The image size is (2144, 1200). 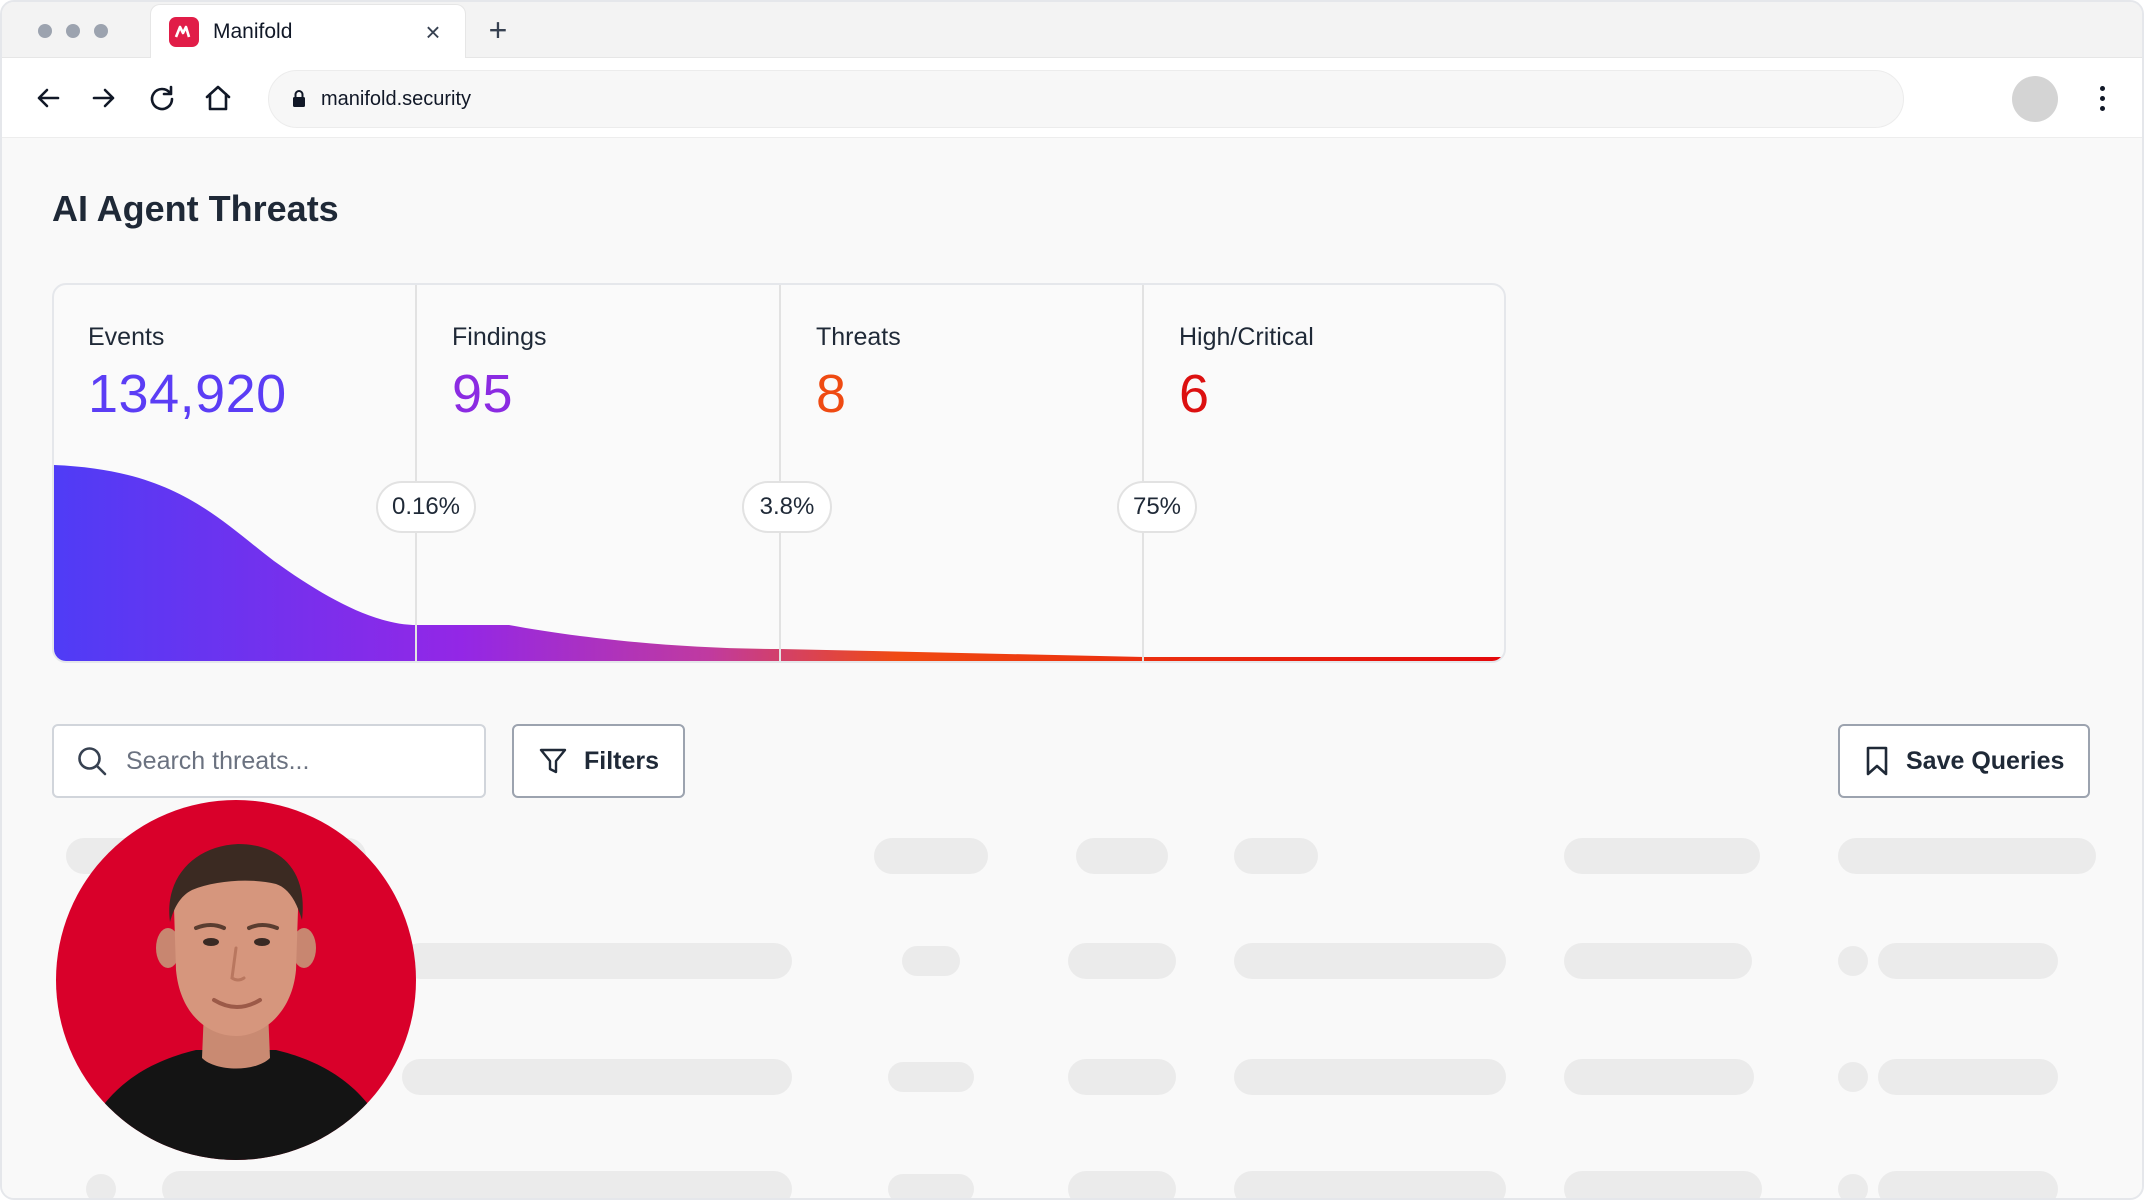 What do you see at coordinates (1877, 761) in the screenshot?
I see `bookmark-icon` at bounding box center [1877, 761].